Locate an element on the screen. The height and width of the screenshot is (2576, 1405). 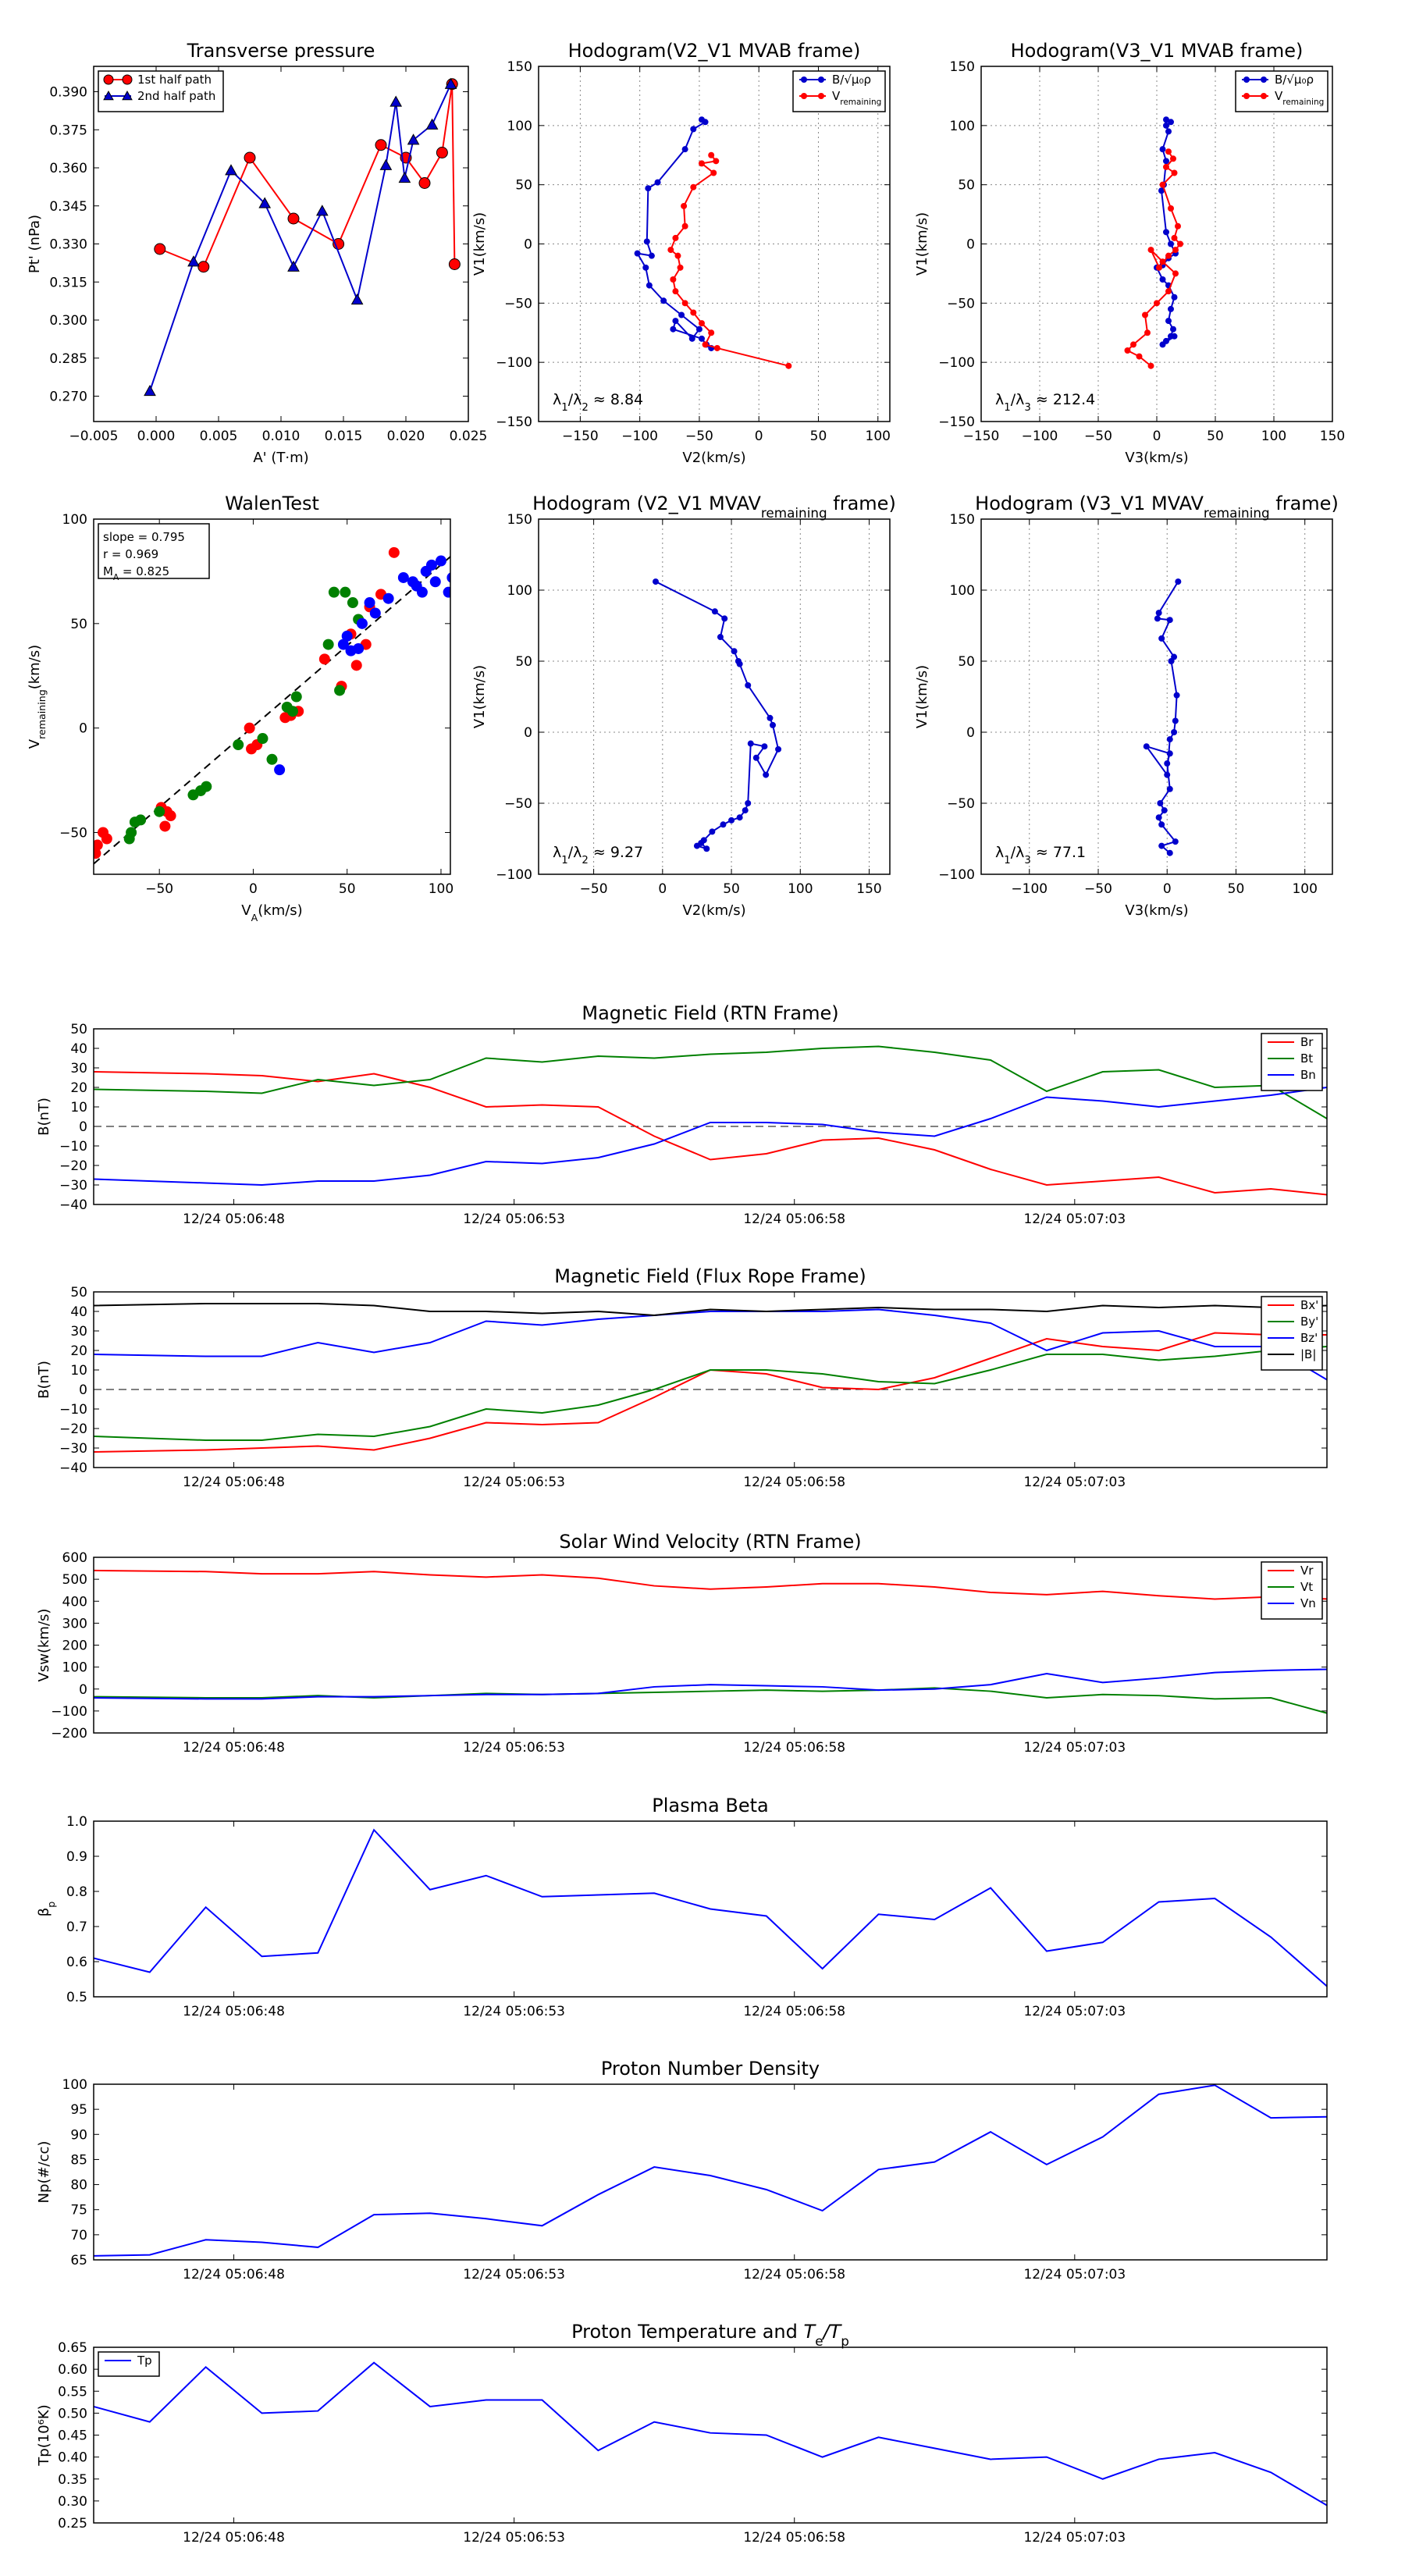
series-np-line is located at coordinates (711, 2170).